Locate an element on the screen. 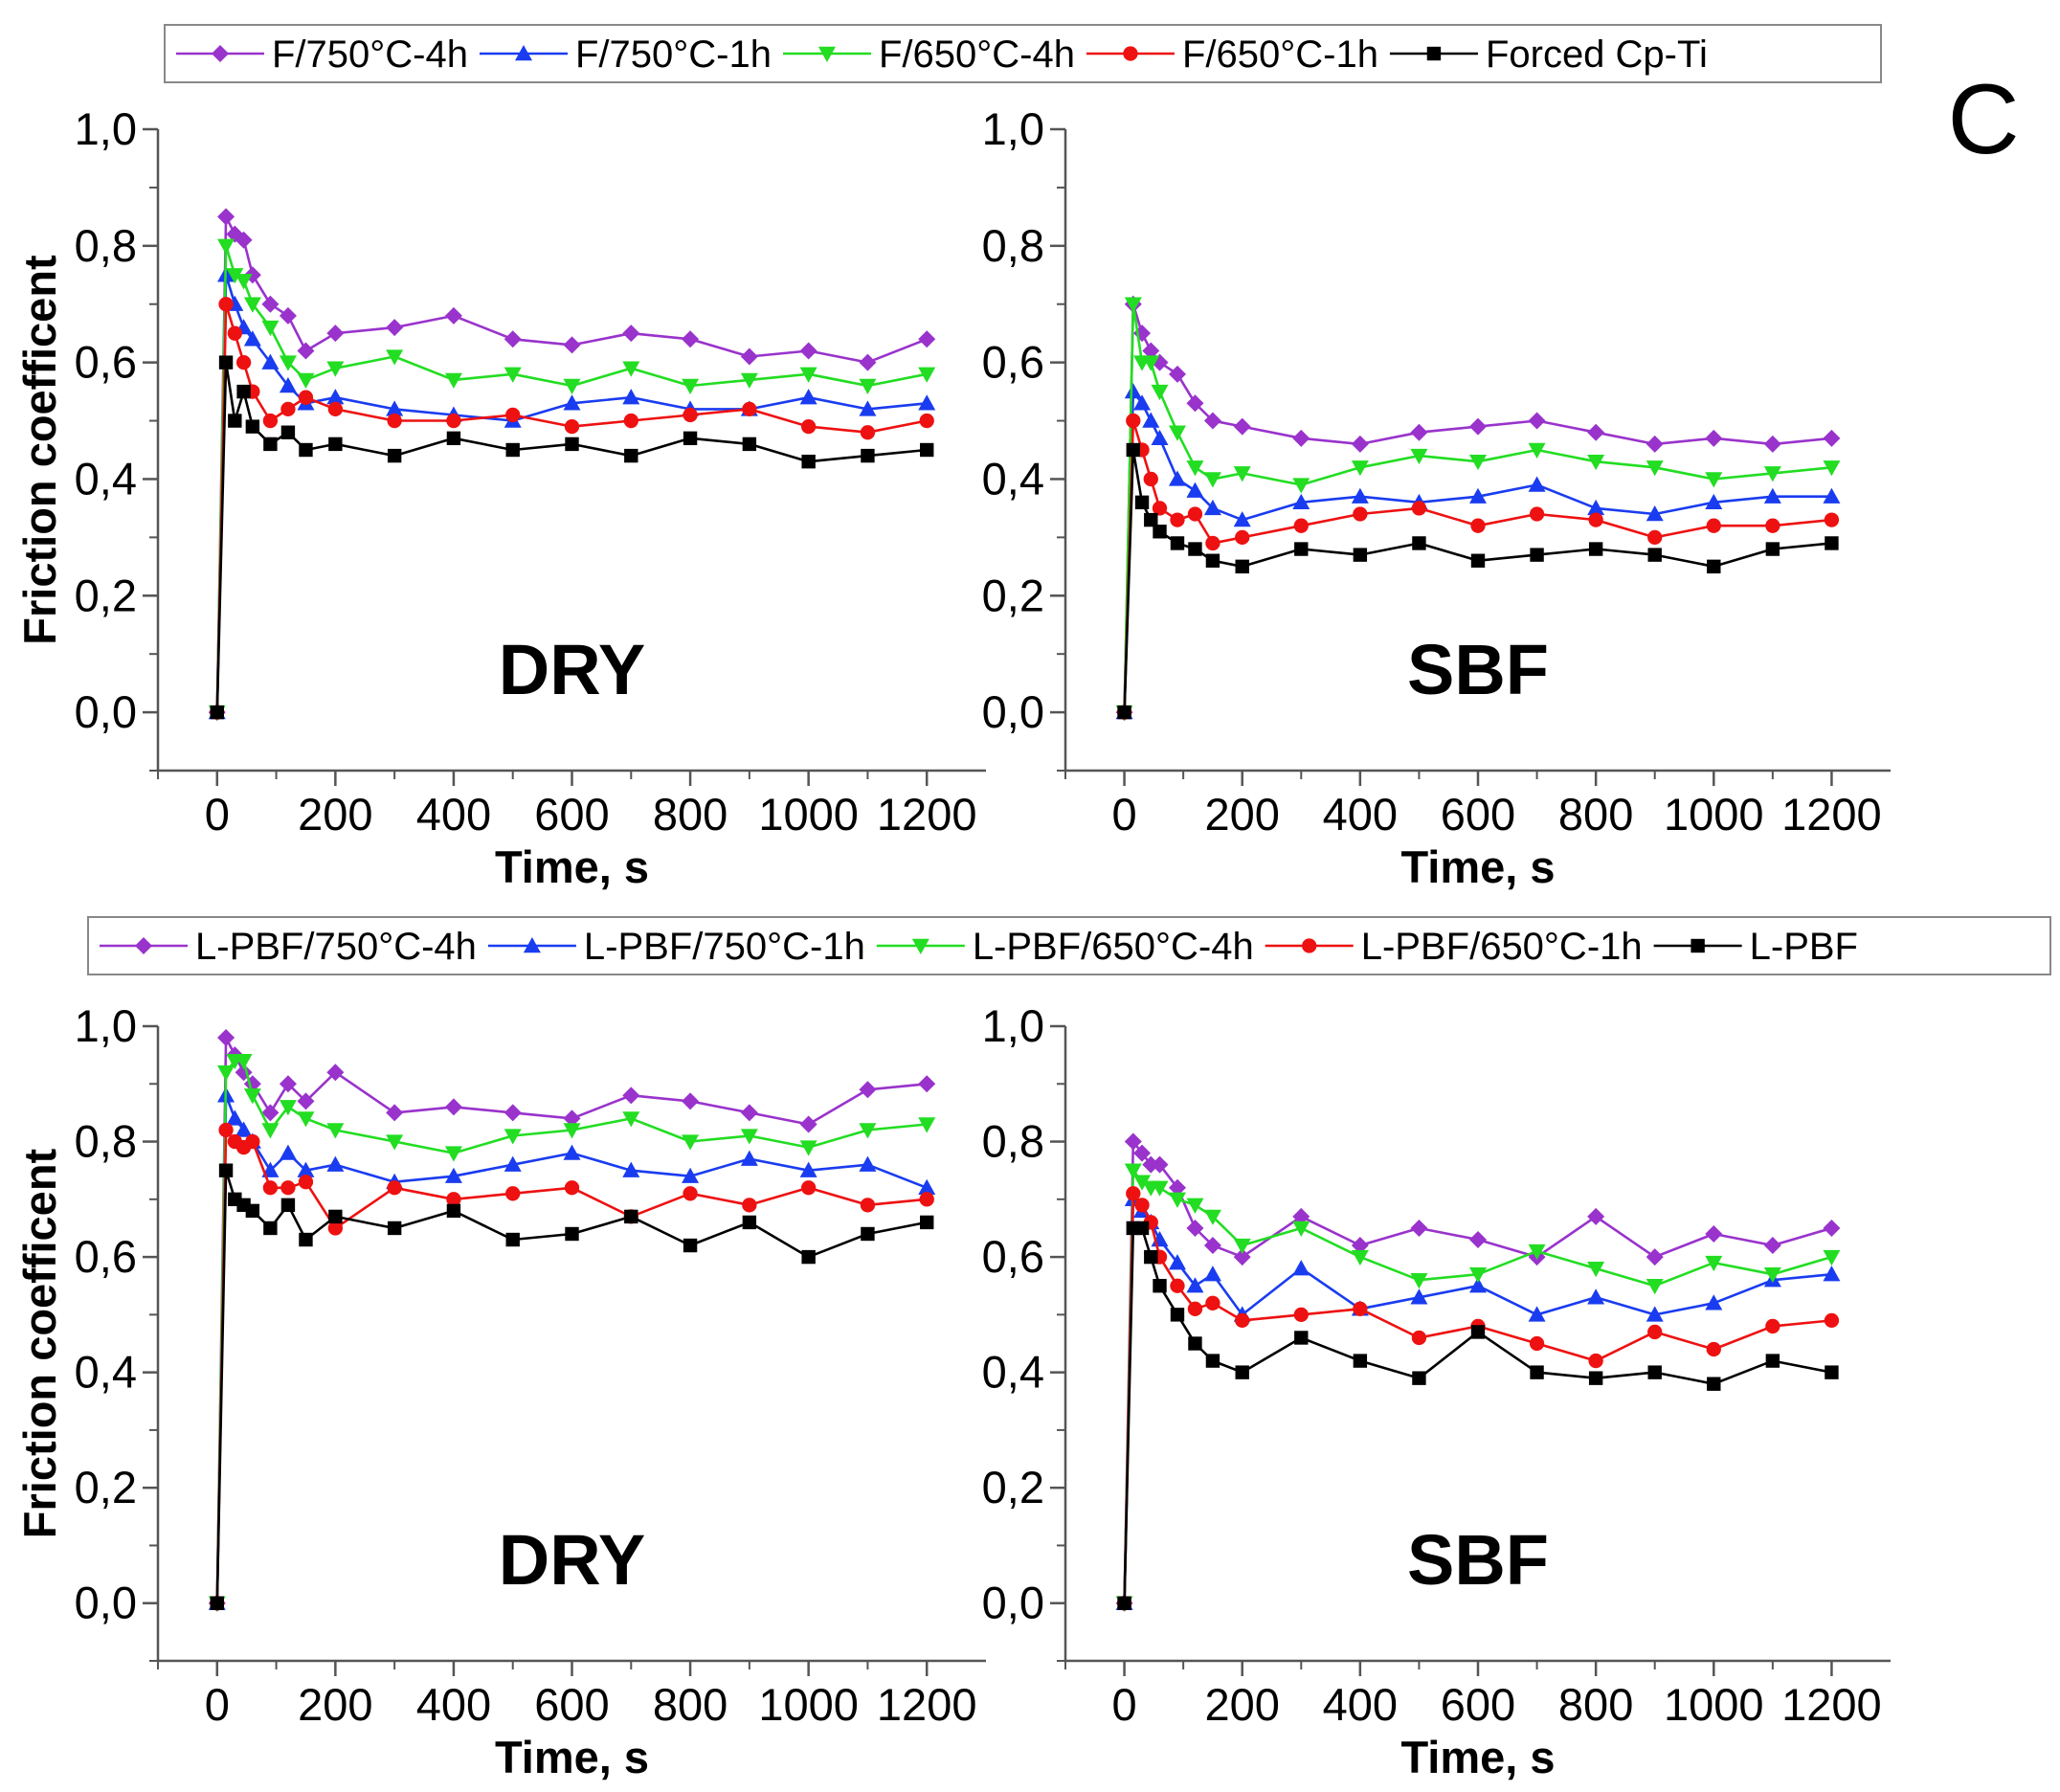  x-axis-title: Time, s is located at coordinates (1478, 867).